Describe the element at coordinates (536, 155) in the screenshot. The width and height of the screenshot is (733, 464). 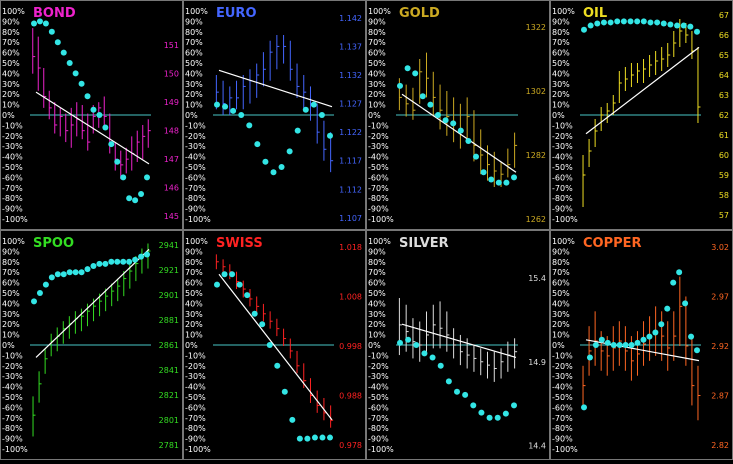
I see `right-tick-label: 1282` at that location.